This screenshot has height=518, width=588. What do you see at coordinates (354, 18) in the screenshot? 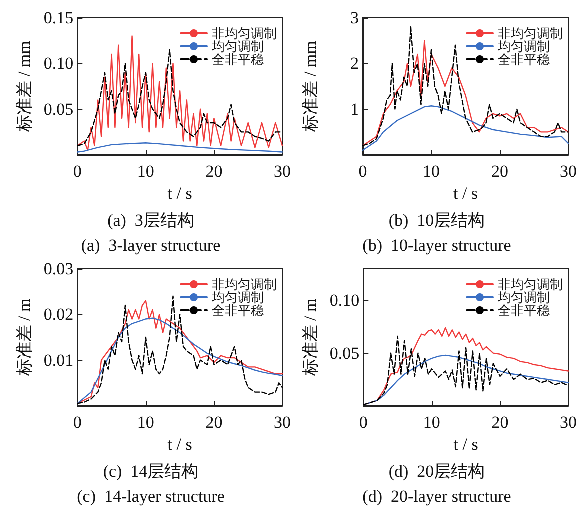
I see `y-tick-label: 3` at bounding box center [354, 18].